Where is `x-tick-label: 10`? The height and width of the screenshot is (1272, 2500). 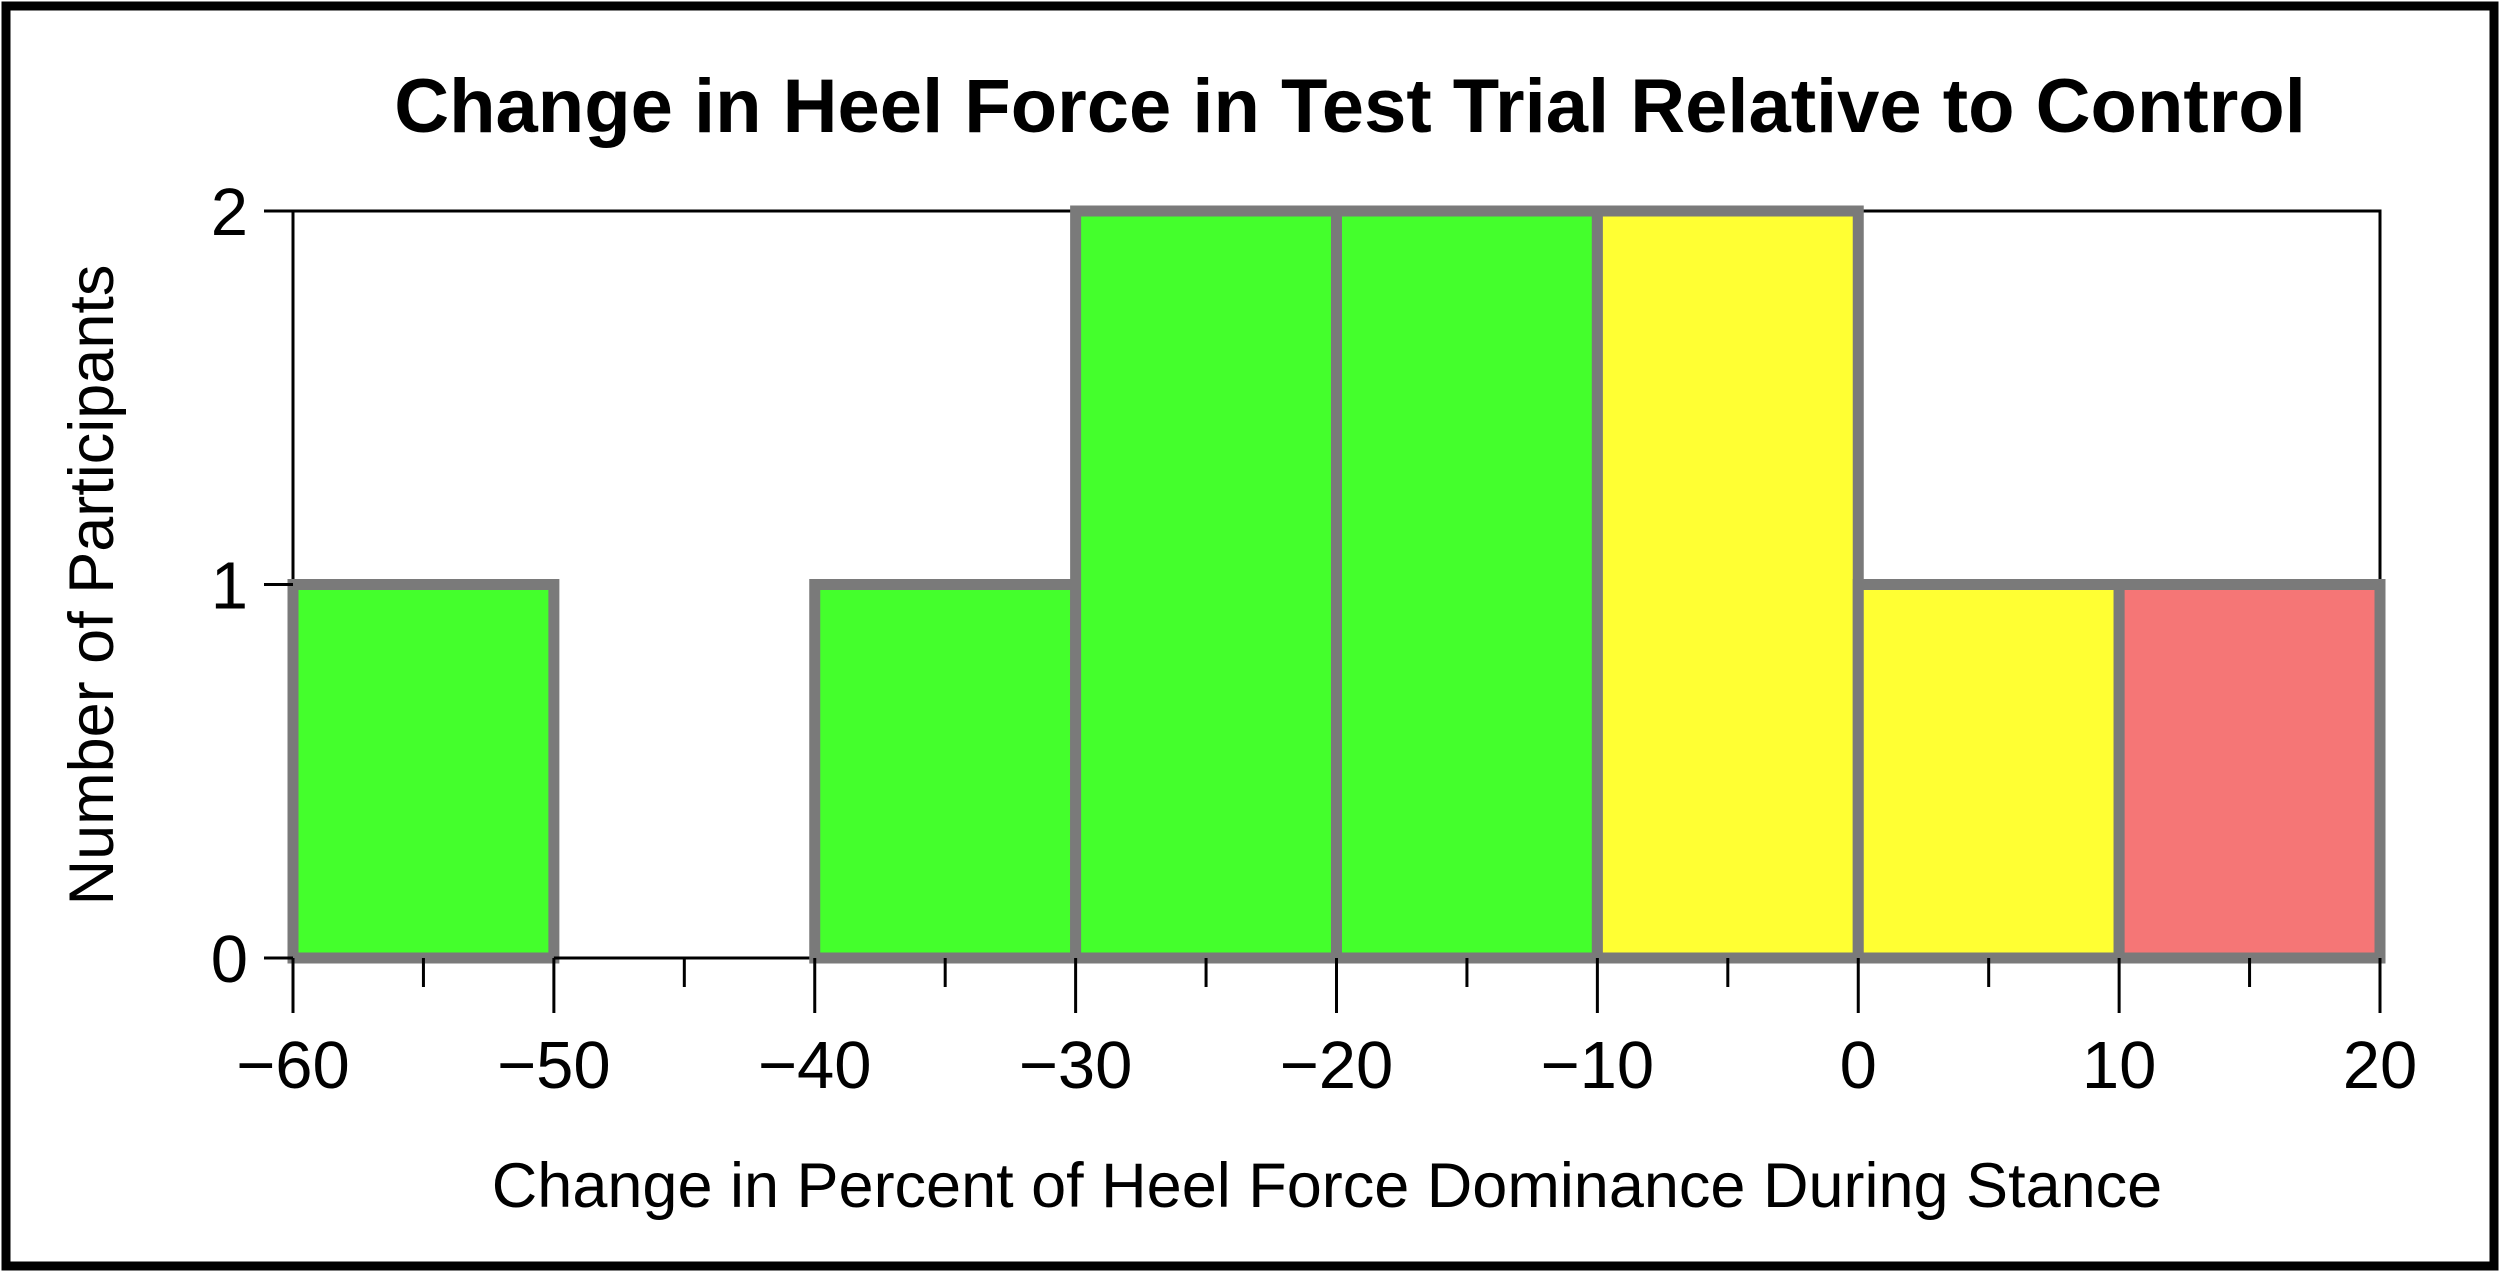 x-tick-label: 10 is located at coordinates (2119, 1065).